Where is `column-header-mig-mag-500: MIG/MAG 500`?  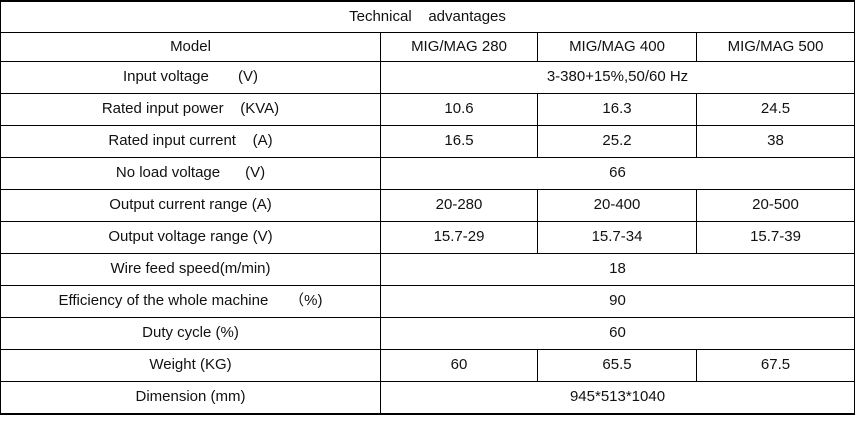
column-header-mig-mag-500: MIG/MAG 500 is located at coordinates (775, 47).